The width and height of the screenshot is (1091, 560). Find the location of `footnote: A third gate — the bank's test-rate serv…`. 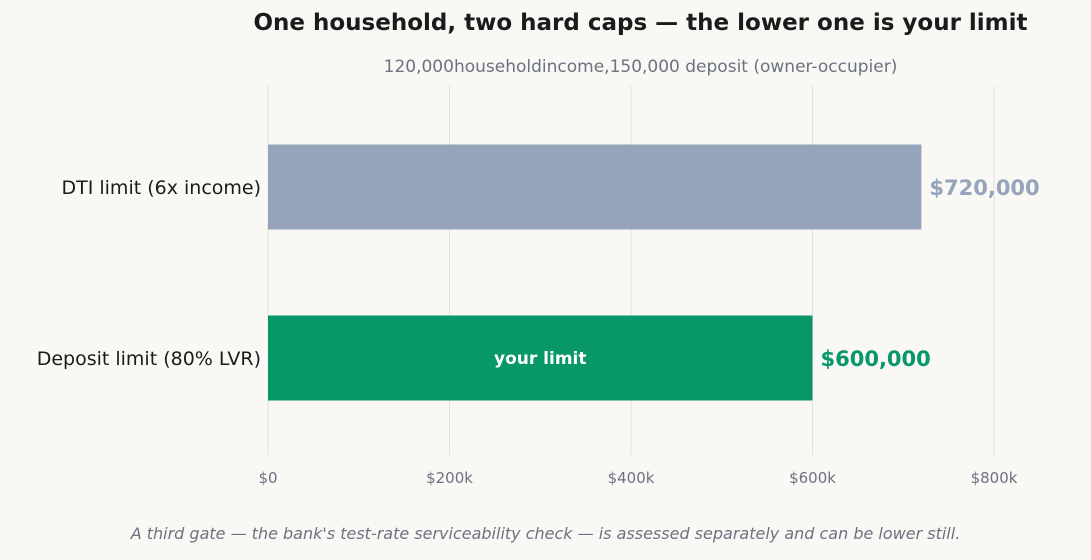

footnote: A third gate — the bank's test-rate serv… is located at coordinates (545, 533).